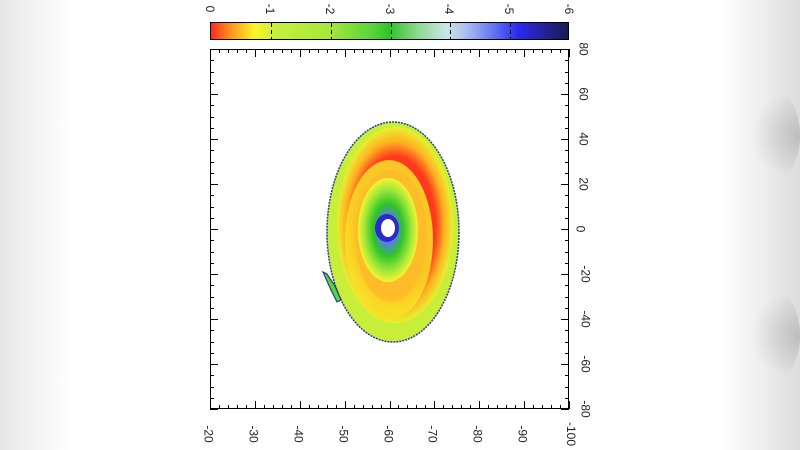 The width and height of the screenshot is (800, 450). Describe the element at coordinates (583, 49) in the screenshot. I see `y-tick-label: 80` at that location.